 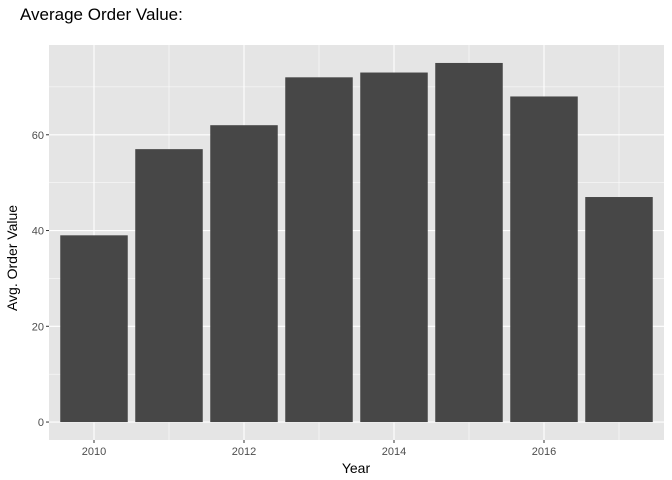 I want to click on bar-2011, so click(x=169, y=286).